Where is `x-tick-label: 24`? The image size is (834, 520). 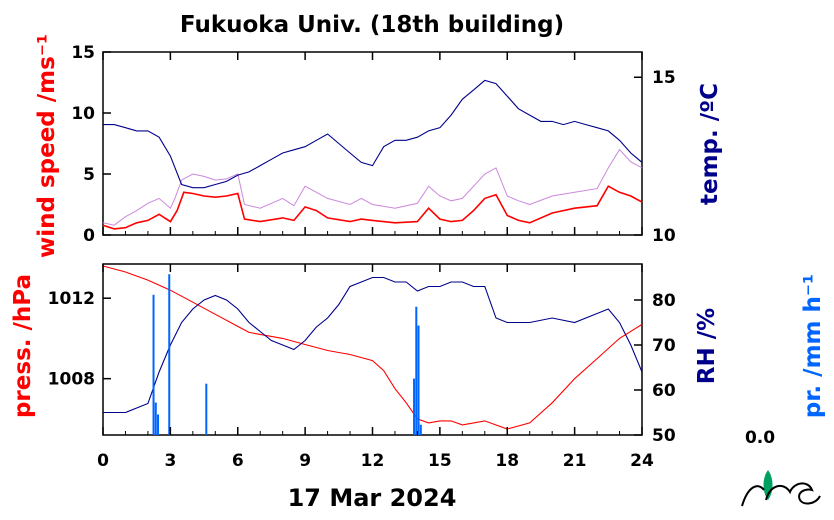 x-tick-label: 24 is located at coordinates (642, 461).